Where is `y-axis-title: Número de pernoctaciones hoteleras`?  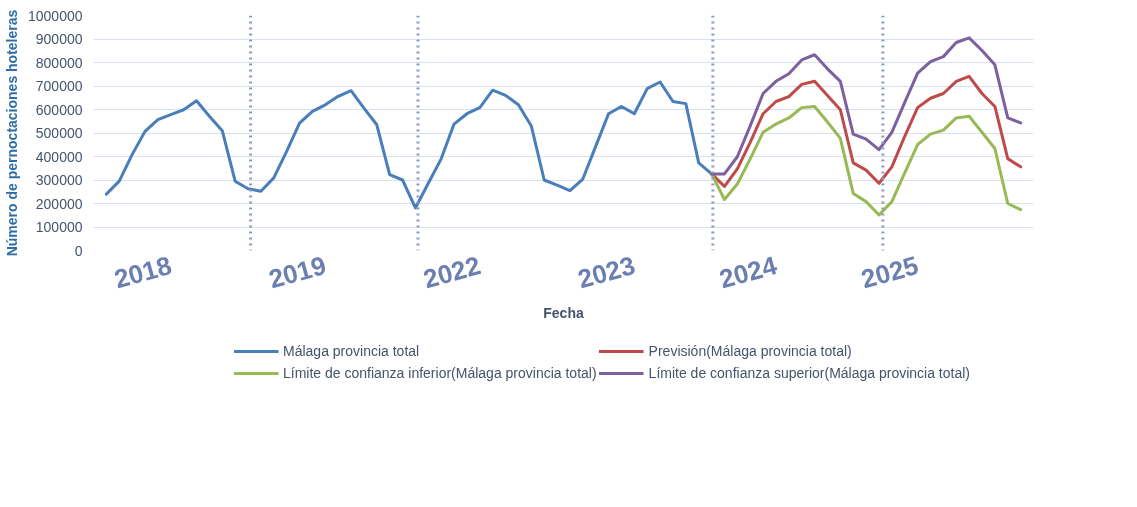
y-axis-title: Número de pernoctaciones hoteleras is located at coordinates (12, 133).